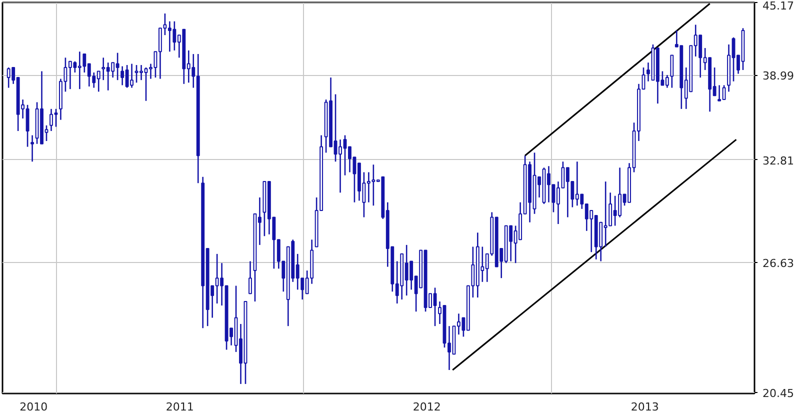 Image resolution: width=796 pixels, height=413 pixels. Describe the element at coordinates (426, 406) in the screenshot. I see `x-tick-label: 2012` at that location.